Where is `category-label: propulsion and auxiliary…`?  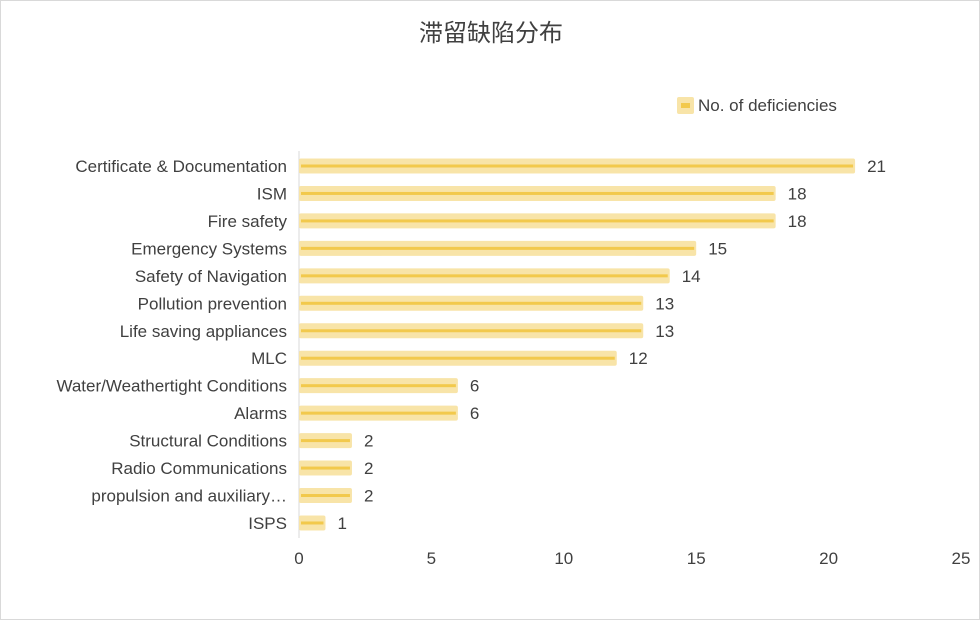 category-label: propulsion and auxiliary… is located at coordinates (189, 496).